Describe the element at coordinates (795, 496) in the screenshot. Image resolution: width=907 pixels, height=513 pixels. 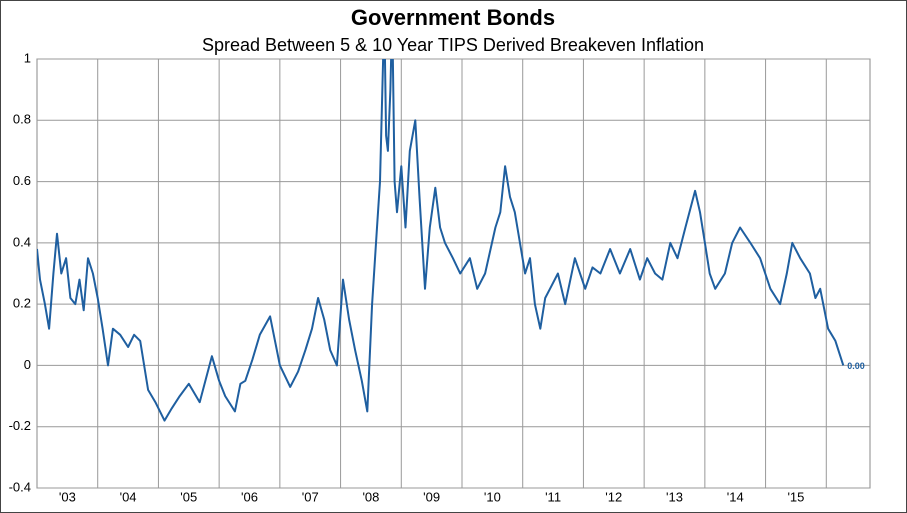
I see `x-tick-label: '15` at that location.